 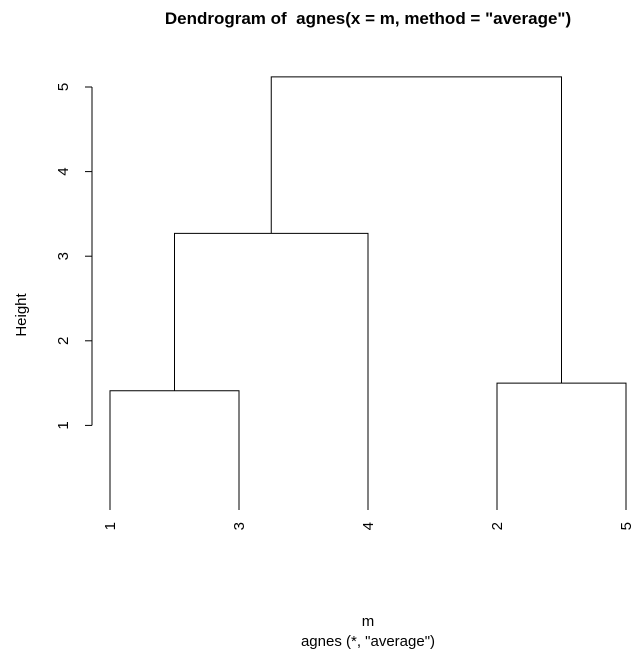 I want to click on leaf-label: 3, so click(x=239, y=526).